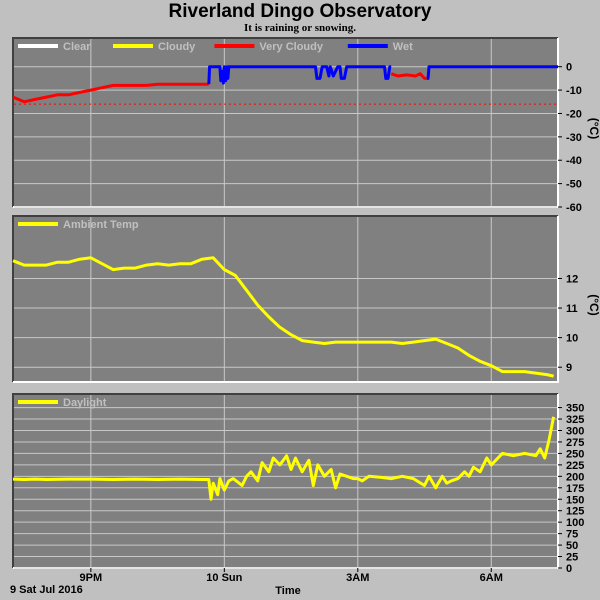 Image resolution: width=600 pixels, height=600 pixels. Describe the element at coordinates (572, 558) in the screenshot. I see `panel-3-ytick-label: 25` at that location.